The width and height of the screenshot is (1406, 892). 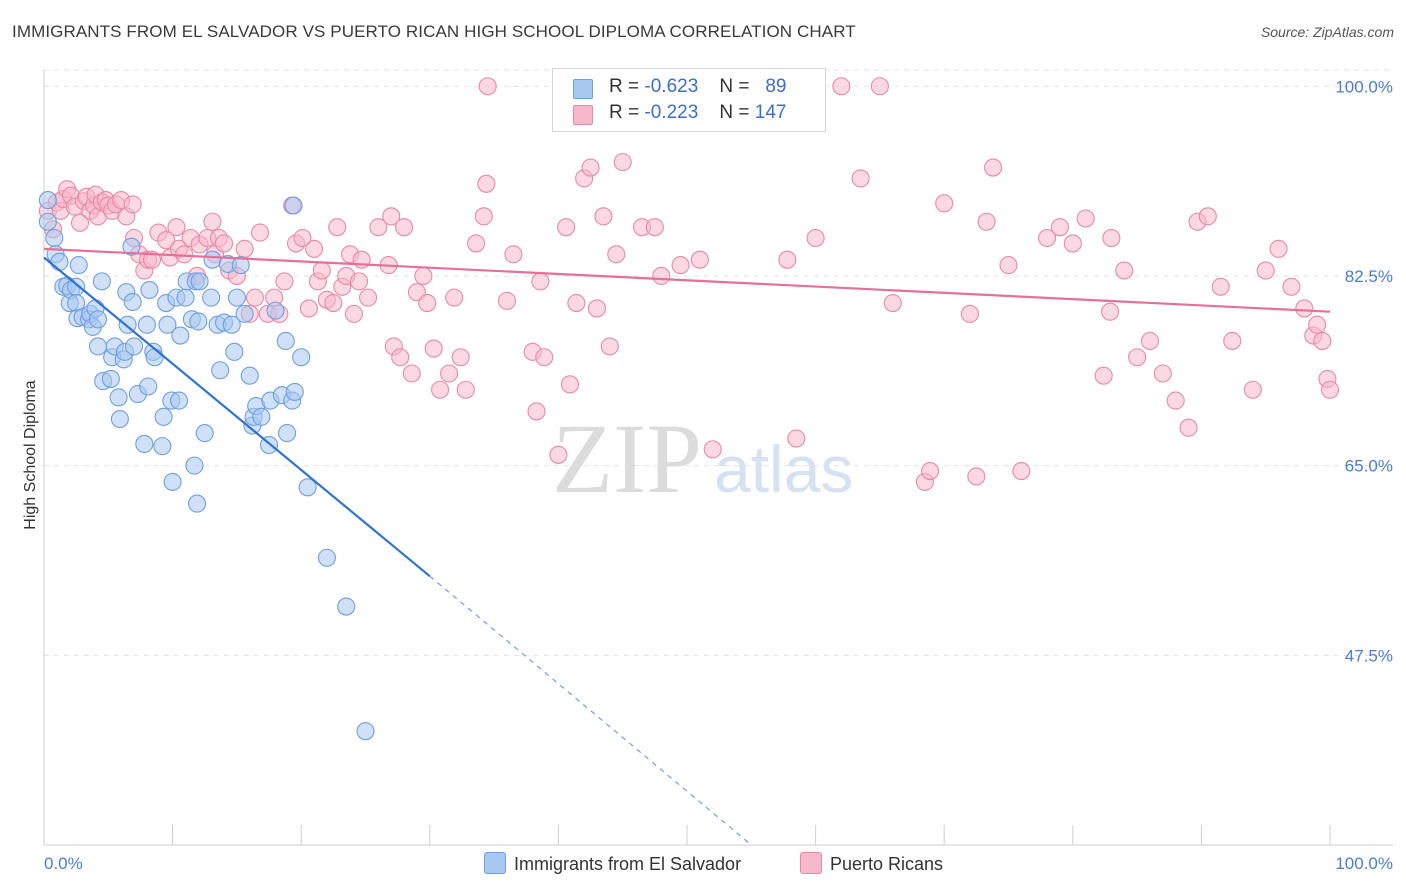 I want to click on bottom-legend-puerto-ricans: Puerto Ricans, so click(x=871, y=863).